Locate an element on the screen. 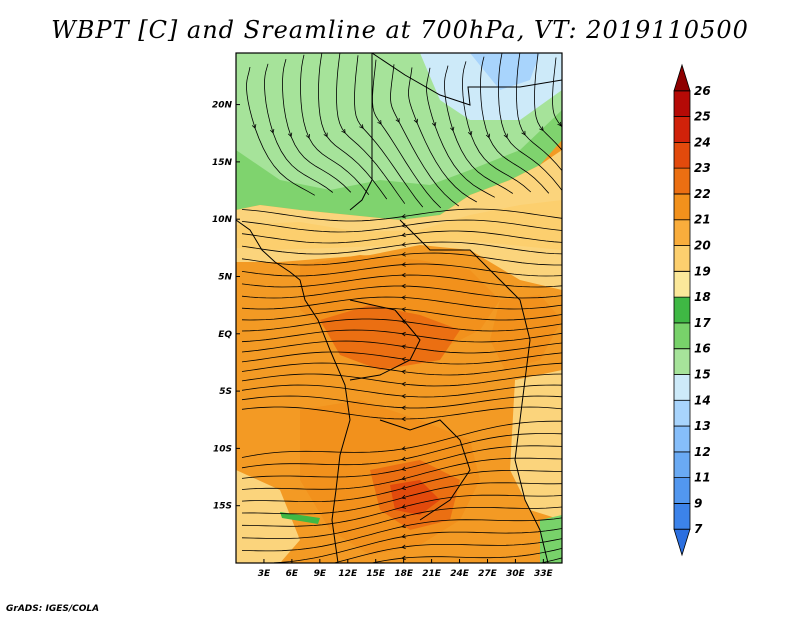 The height and width of the screenshot is (618, 800). longitude-axis: 3E 6E 9E 12E 15E 18E 21E 24E 27E 30E 33E is located at coordinates (406, 569).